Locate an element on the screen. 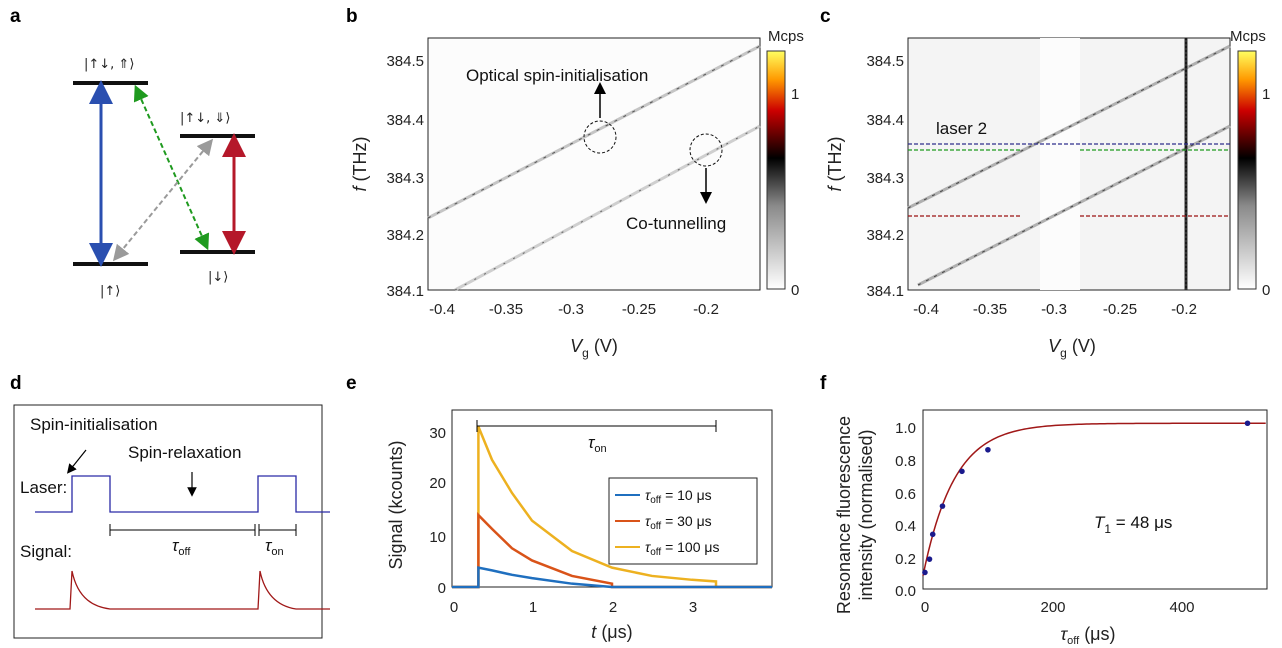 The image size is (1282, 648). panel-e-yticks: 30 20 10 0 is located at coordinates (437, 511).